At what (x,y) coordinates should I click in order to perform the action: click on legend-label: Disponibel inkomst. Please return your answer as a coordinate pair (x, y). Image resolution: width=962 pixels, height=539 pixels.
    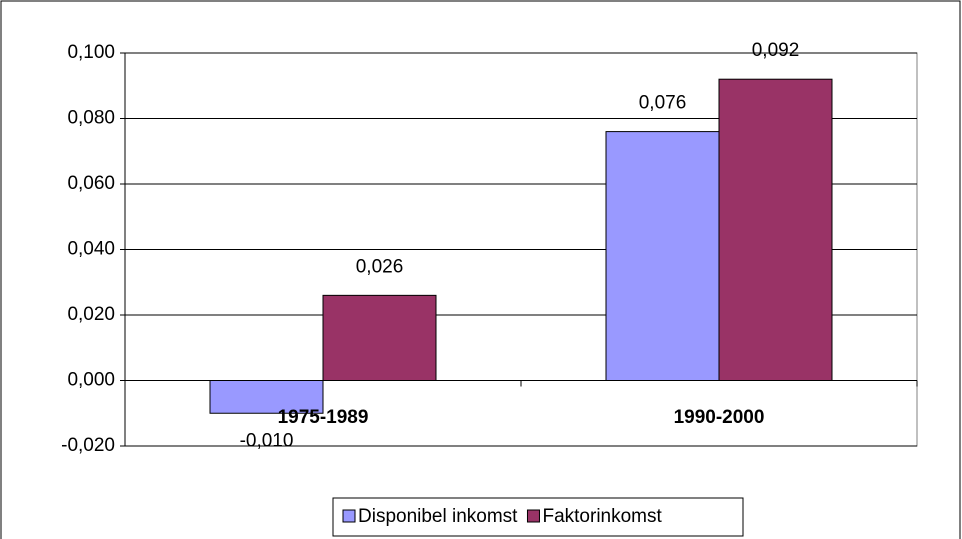
    Looking at the image, I should click on (438, 516).